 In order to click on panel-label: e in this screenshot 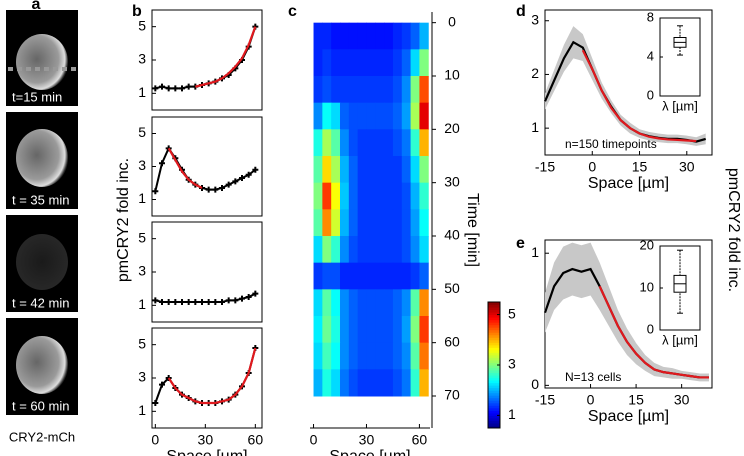, I will do `click(520, 243)`.